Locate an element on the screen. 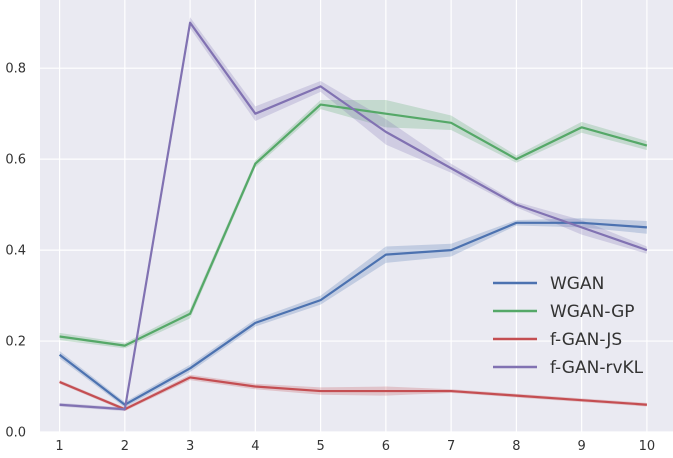 The image size is (673, 458). y-tick-label: 0.6 is located at coordinates (15, 160).